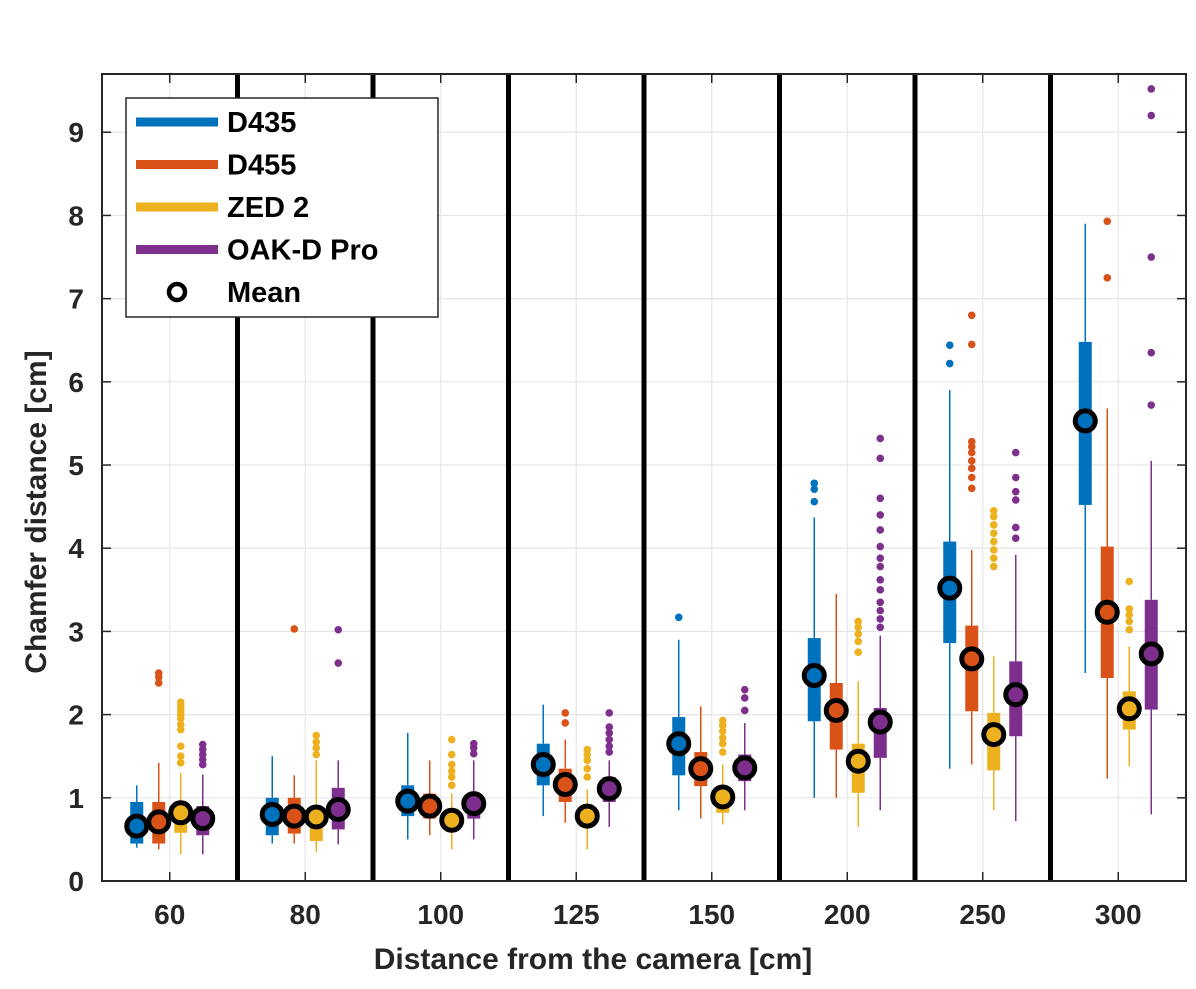 Image resolution: width=1196 pixels, height=989 pixels. Describe the element at coordinates (169, 914) in the screenshot. I see `x-tick-label: 60` at that location.